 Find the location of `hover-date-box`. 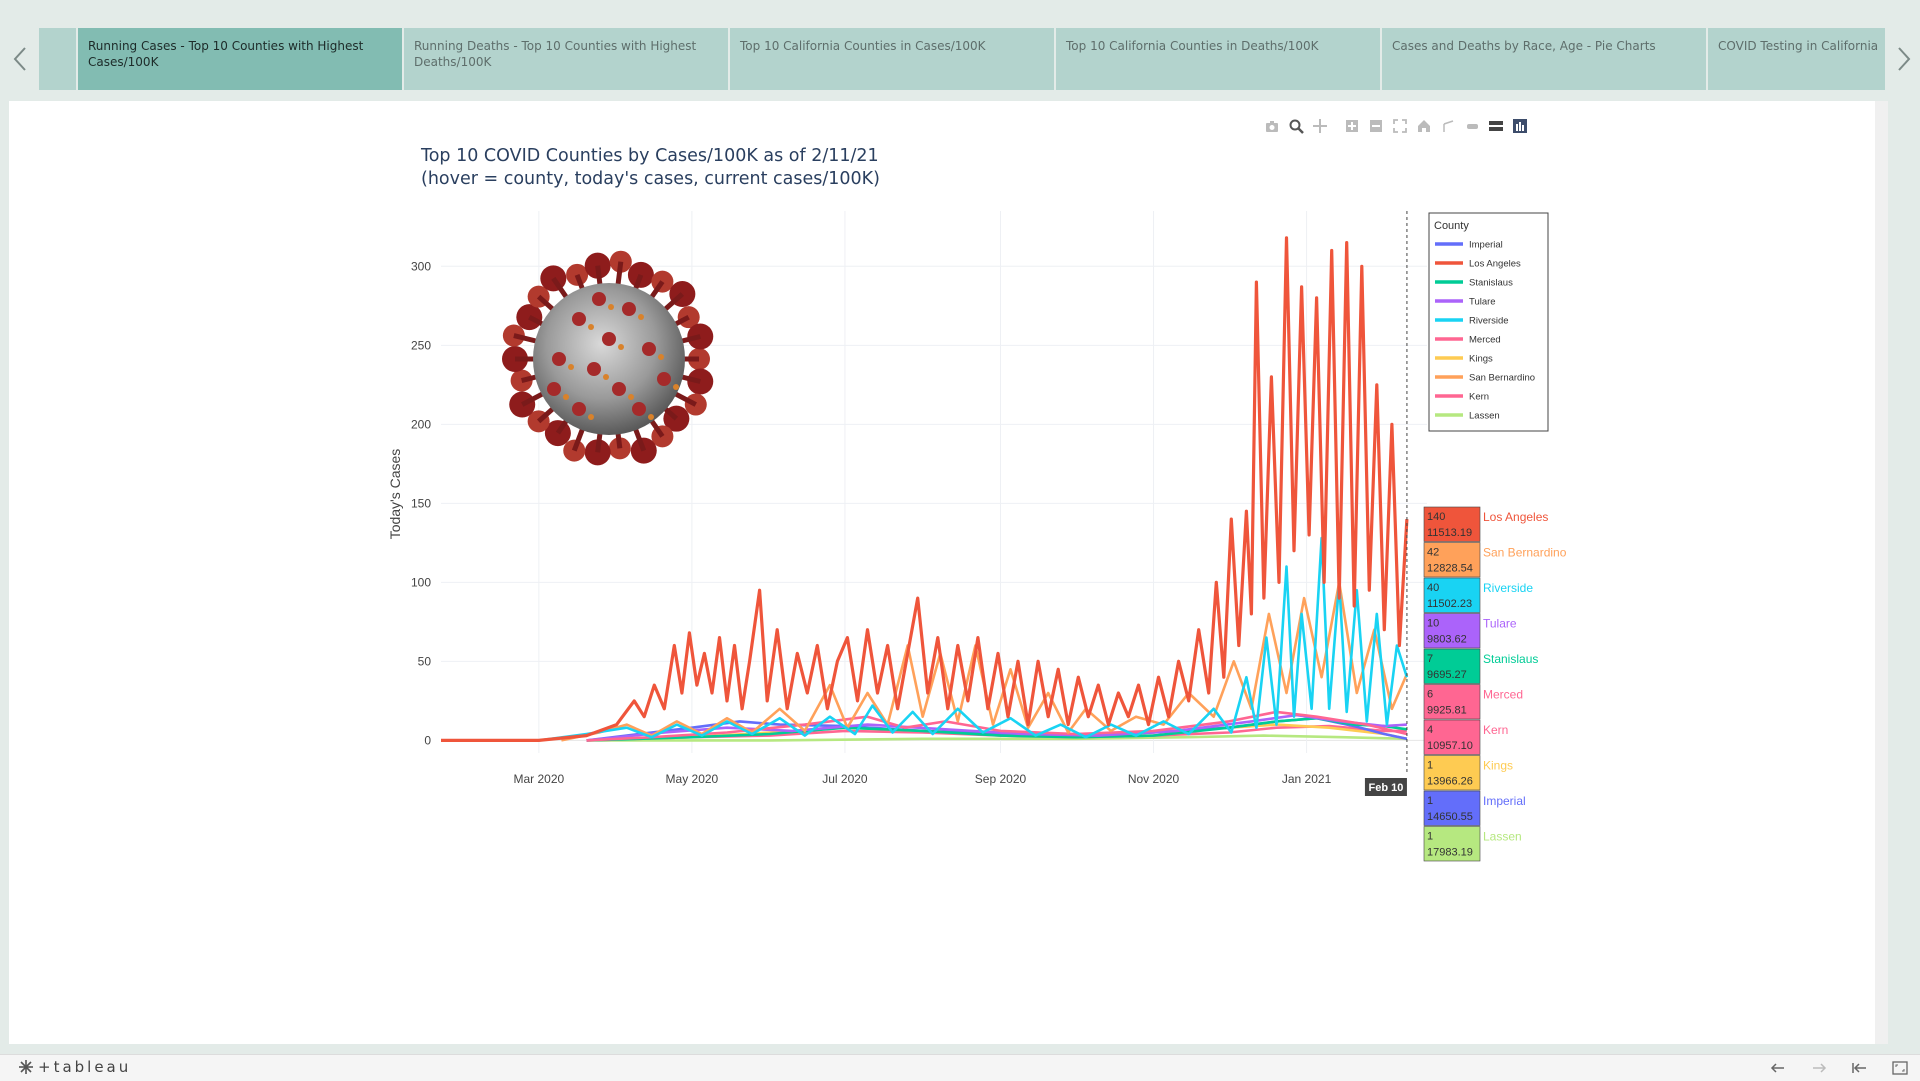

hover-date-box is located at coordinates (1385, 787).